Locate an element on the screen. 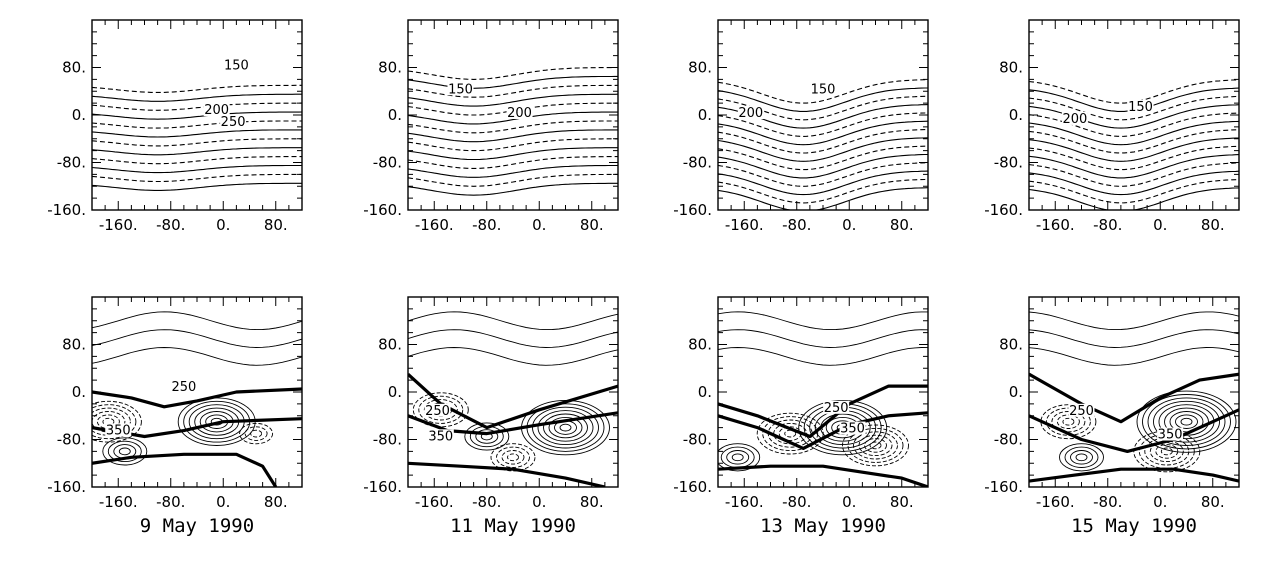 The width and height of the screenshot is (1262, 567). date-label: 9 May 1990 is located at coordinates (197, 526).